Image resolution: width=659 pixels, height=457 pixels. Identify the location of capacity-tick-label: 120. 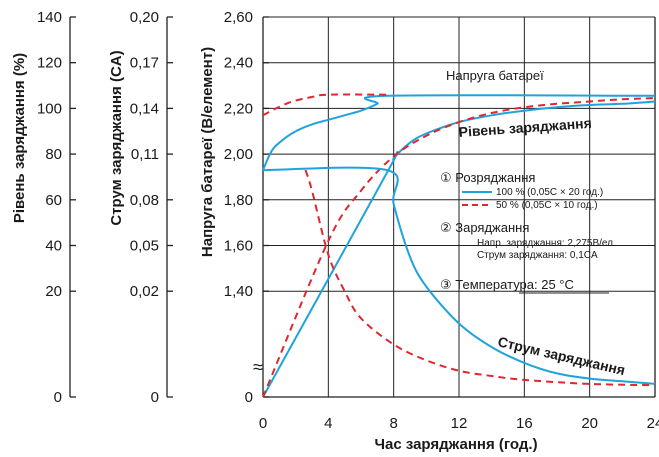
(49, 63).